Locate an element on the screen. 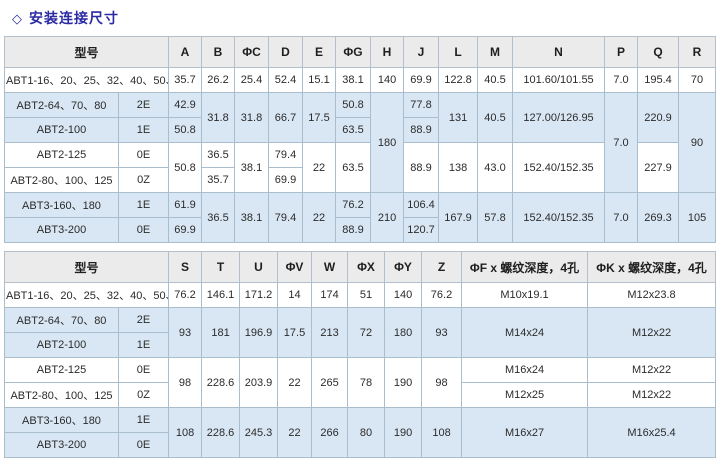 The image size is (719, 461). value-cell: 203.9 is located at coordinates (259, 382).